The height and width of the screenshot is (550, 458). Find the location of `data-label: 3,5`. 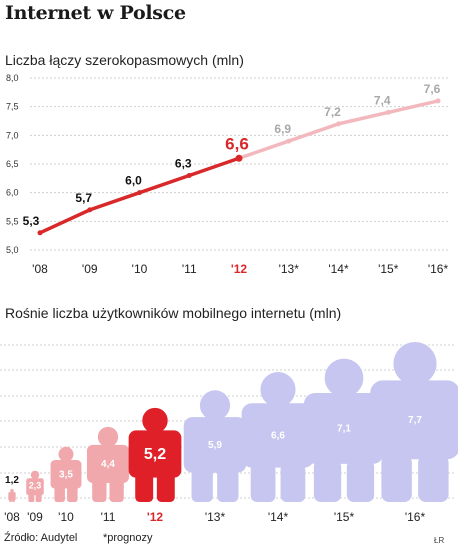

data-label: 3,5 is located at coordinates (66, 474).